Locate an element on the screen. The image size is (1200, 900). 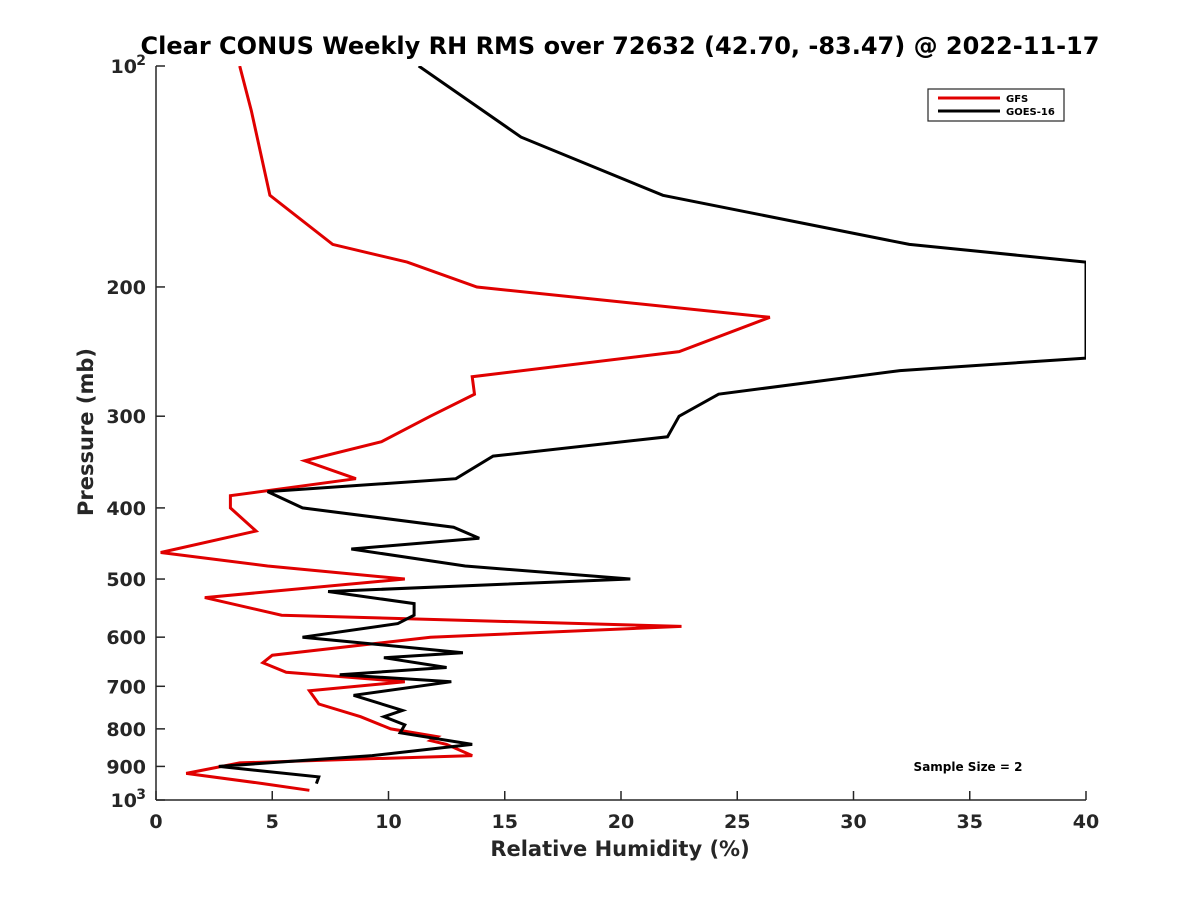
legend: GFS GOES-16 is located at coordinates (996, 105).